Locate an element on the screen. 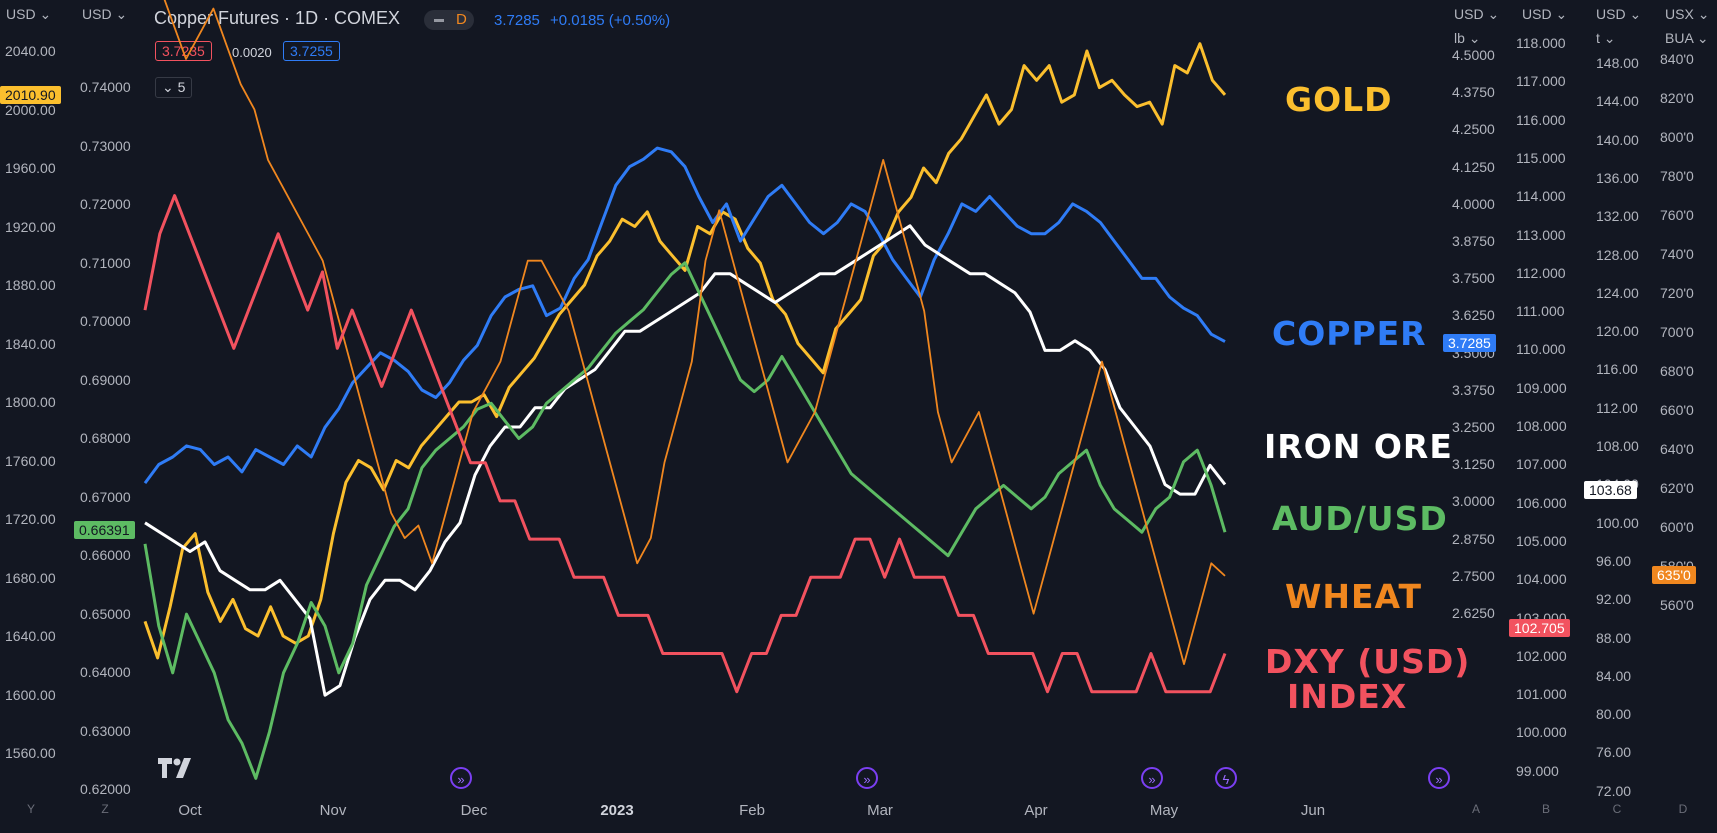  axis-scale-button: A is located at coordinates (1476, 809).